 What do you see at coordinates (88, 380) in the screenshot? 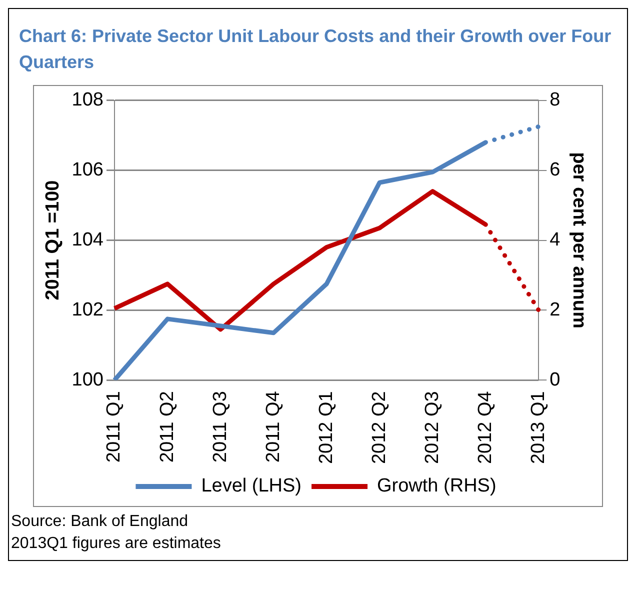
I see `y-tick-label: 100` at bounding box center [88, 380].